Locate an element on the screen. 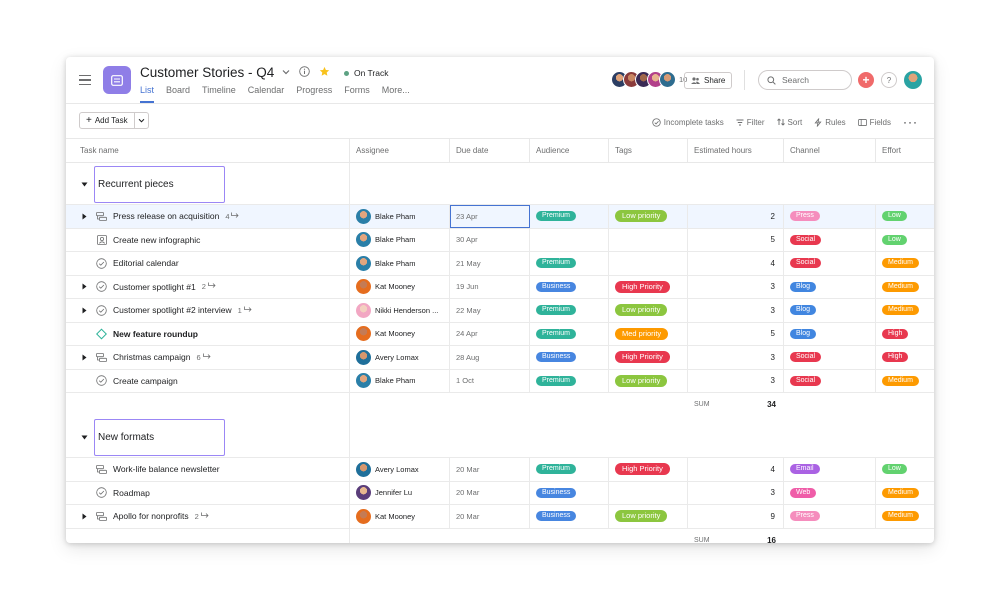 Image resolution: width=1000 pixels, height=600 pixels. assignee-cell: Jennifer Lu is located at coordinates (400, 492).